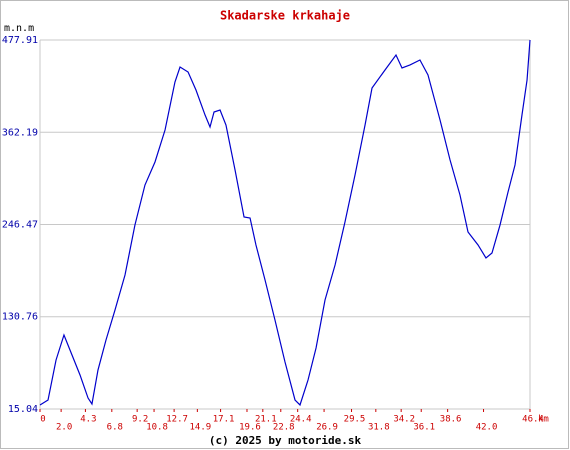 The width and height of the screenshot is (570, 450). Describe the element at coordinates (355, 420) in the screenshot. I see `x-tick-label: 29.5` at that location.